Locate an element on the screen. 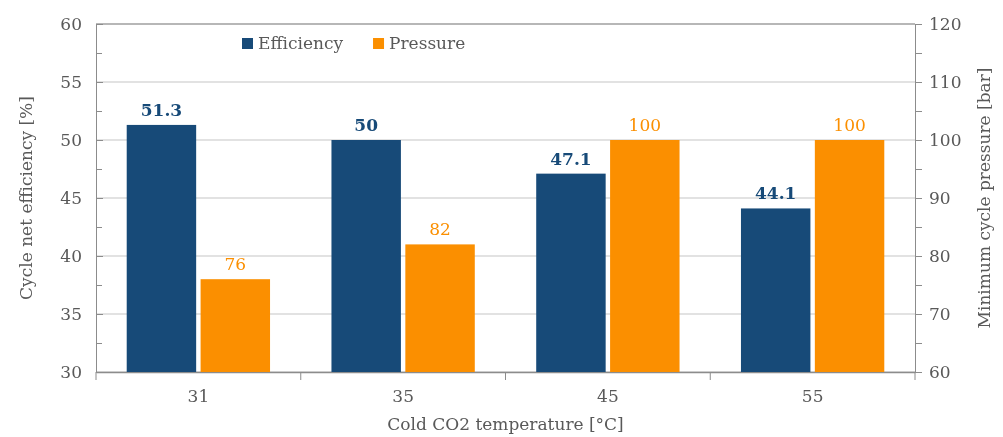  y2-tick-label: 120 is located at coordinates (945, 23).